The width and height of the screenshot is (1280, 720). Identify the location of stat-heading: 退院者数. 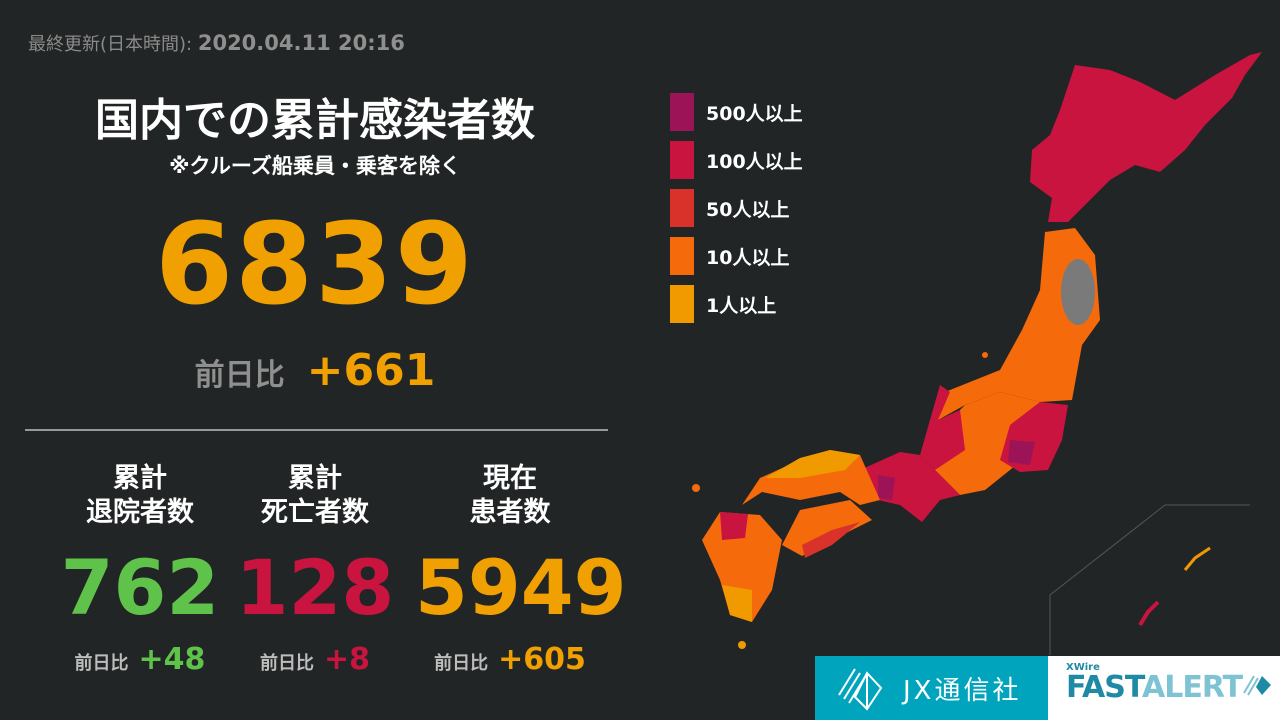
(140, 512).